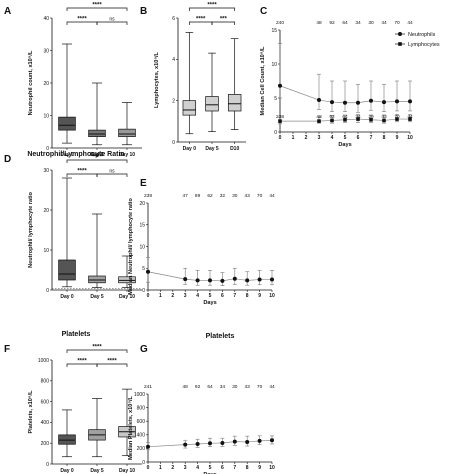  Describe the element at coordinates (173, 101) in the screenshot. I see `y-tick-label: 2` at that location.